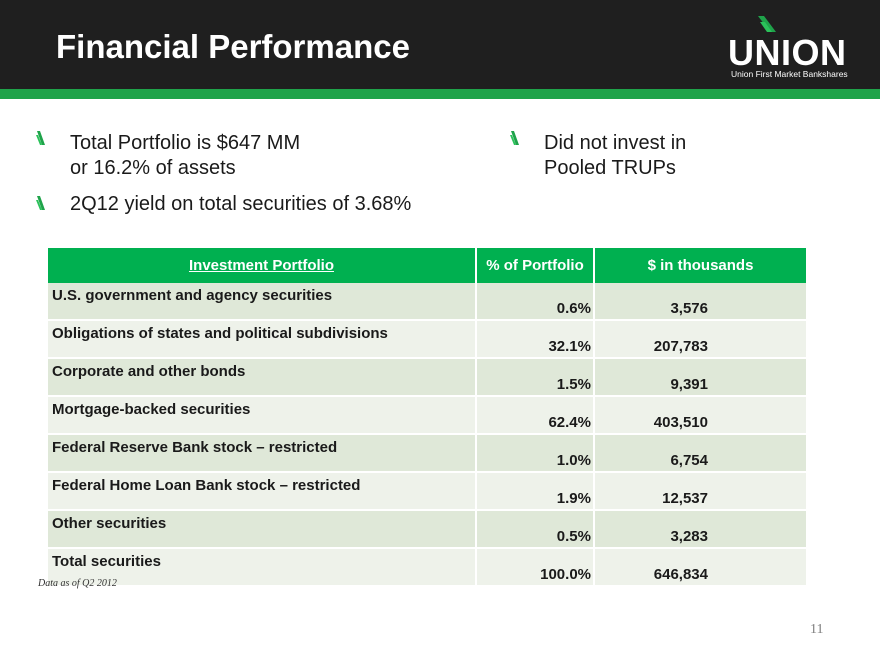 Image resolution: width=880 pixels, height=660 pixels. I want to click on row-amount: 3,576, so click(700, 302).